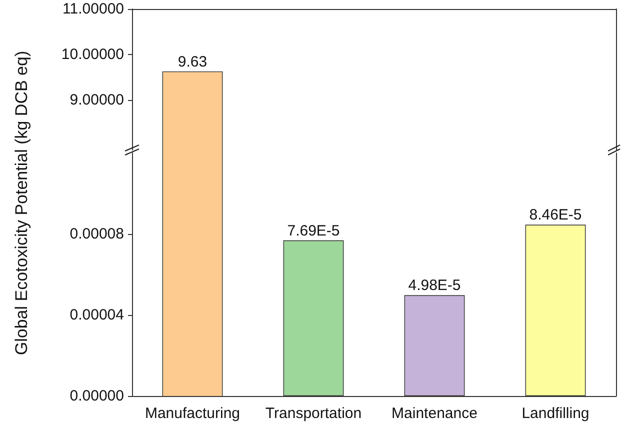 Image resolution: width=621 pixels, height=433 pixels. Describe the element at coordinates (93, 9) in the screenshot. I see `y-tick-label: 11.00000` at that location.